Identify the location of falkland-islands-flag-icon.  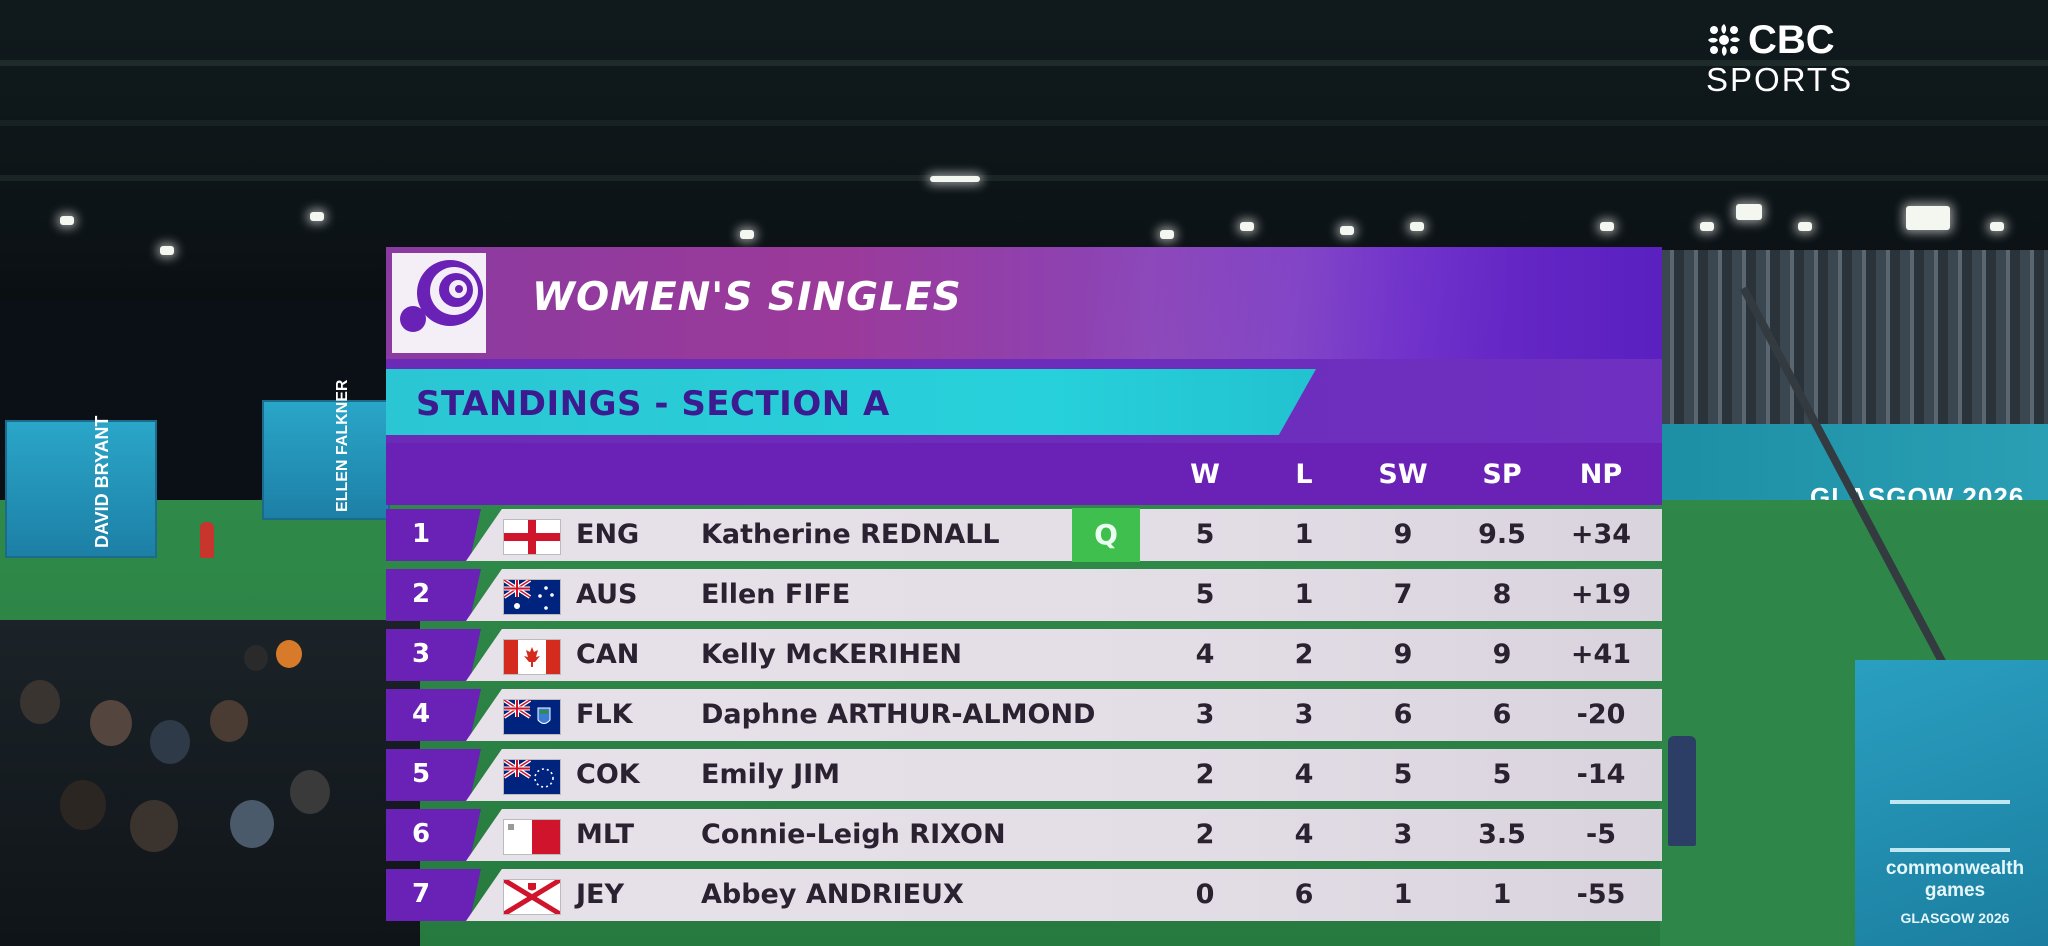
(532, 717).